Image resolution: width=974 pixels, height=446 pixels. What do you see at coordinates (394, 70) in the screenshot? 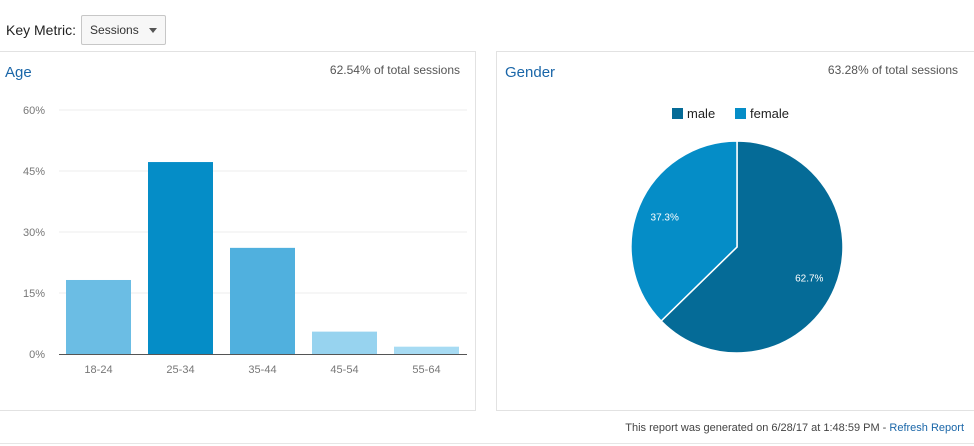
I see `age-subtitle: 62.54% of total sessions` at bounding box center [394, 70].